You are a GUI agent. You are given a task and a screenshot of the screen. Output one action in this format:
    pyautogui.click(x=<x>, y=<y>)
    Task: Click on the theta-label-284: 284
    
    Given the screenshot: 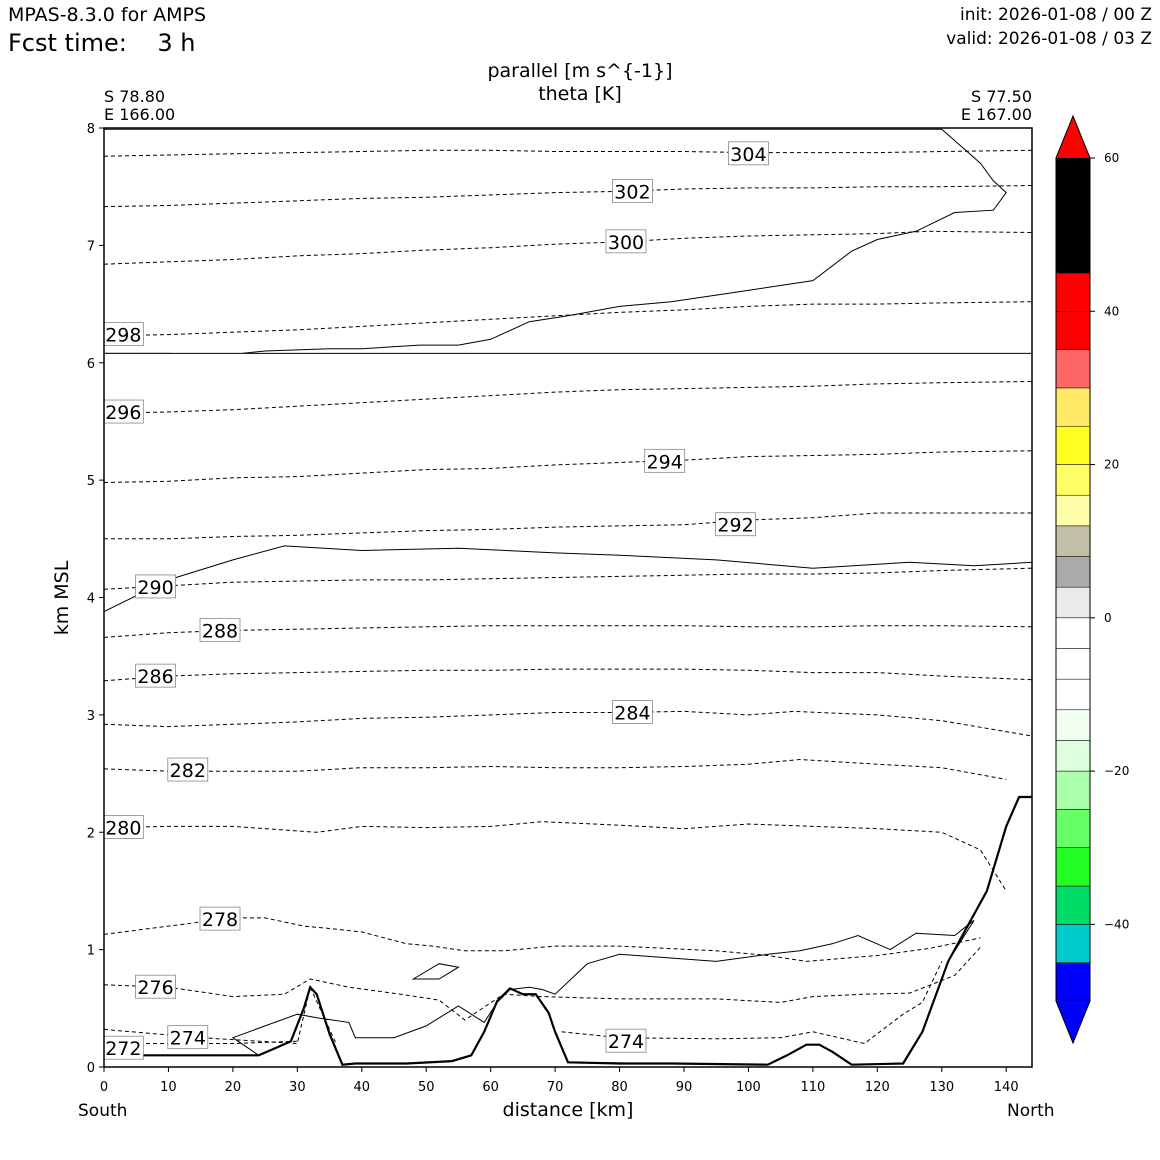 What is the action you would take?
    pyautogui.click(x=632, y=712)
    